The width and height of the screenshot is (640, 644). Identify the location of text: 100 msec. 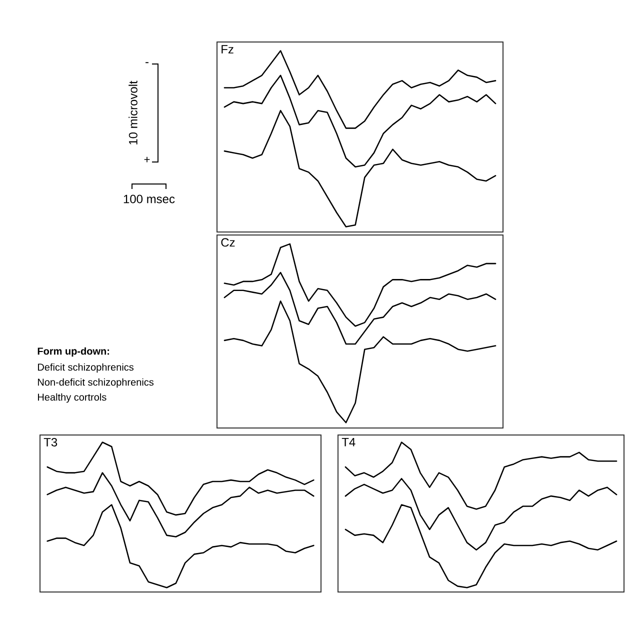
(149, 199).